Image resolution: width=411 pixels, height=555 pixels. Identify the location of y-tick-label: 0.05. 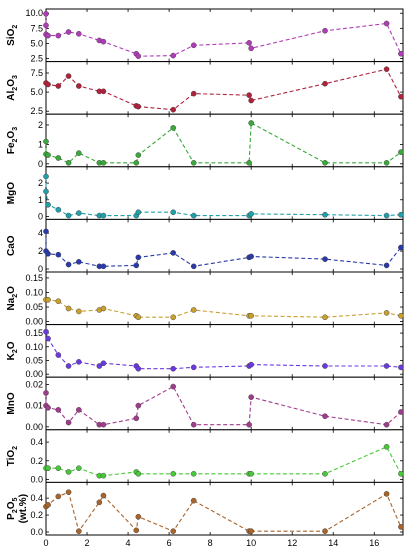
(34, 307).